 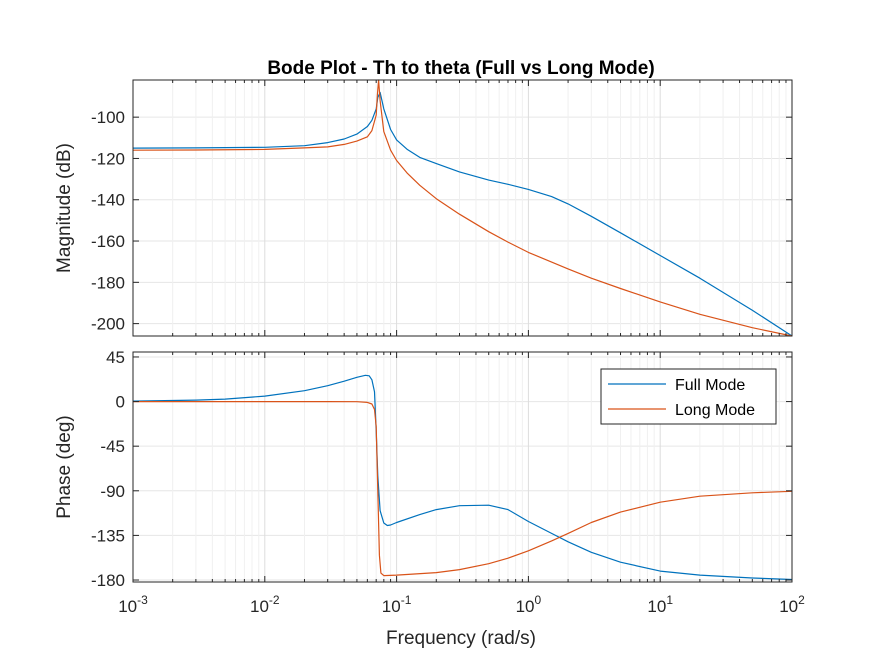 I want to click on x-tick-label: 10², so click(x=792, y=604).